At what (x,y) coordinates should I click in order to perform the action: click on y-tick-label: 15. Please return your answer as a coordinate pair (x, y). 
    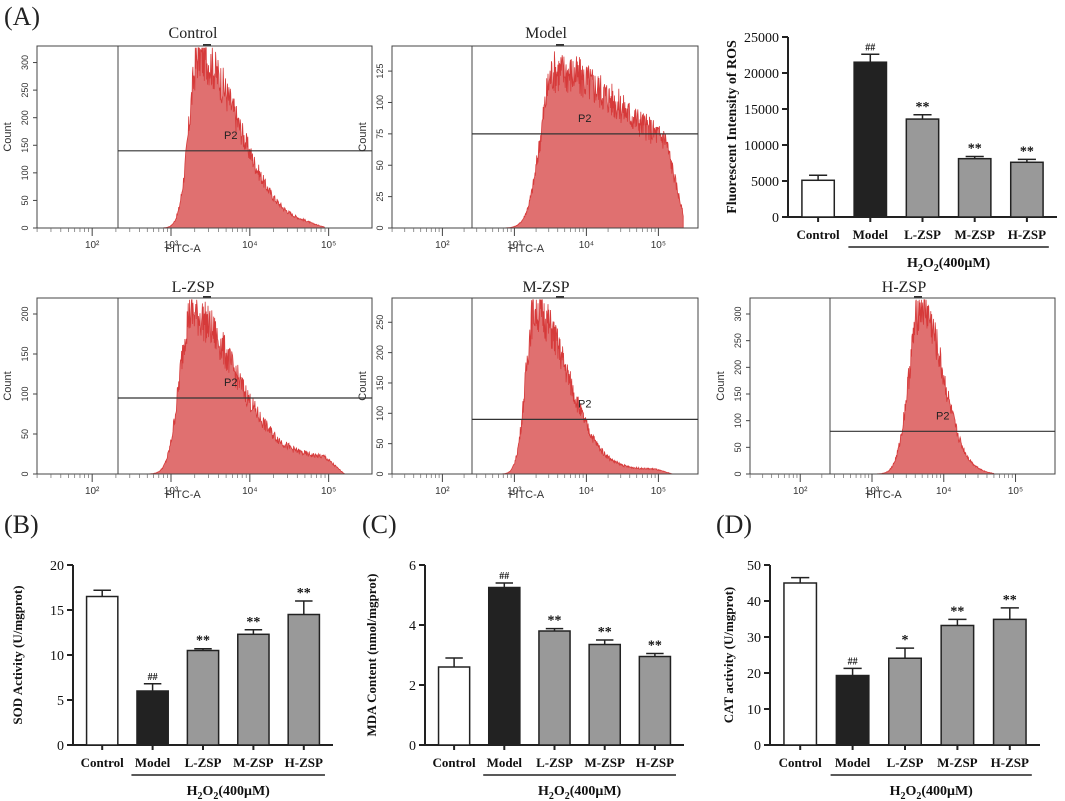
    Looking at the image, I should click on (57, 611).